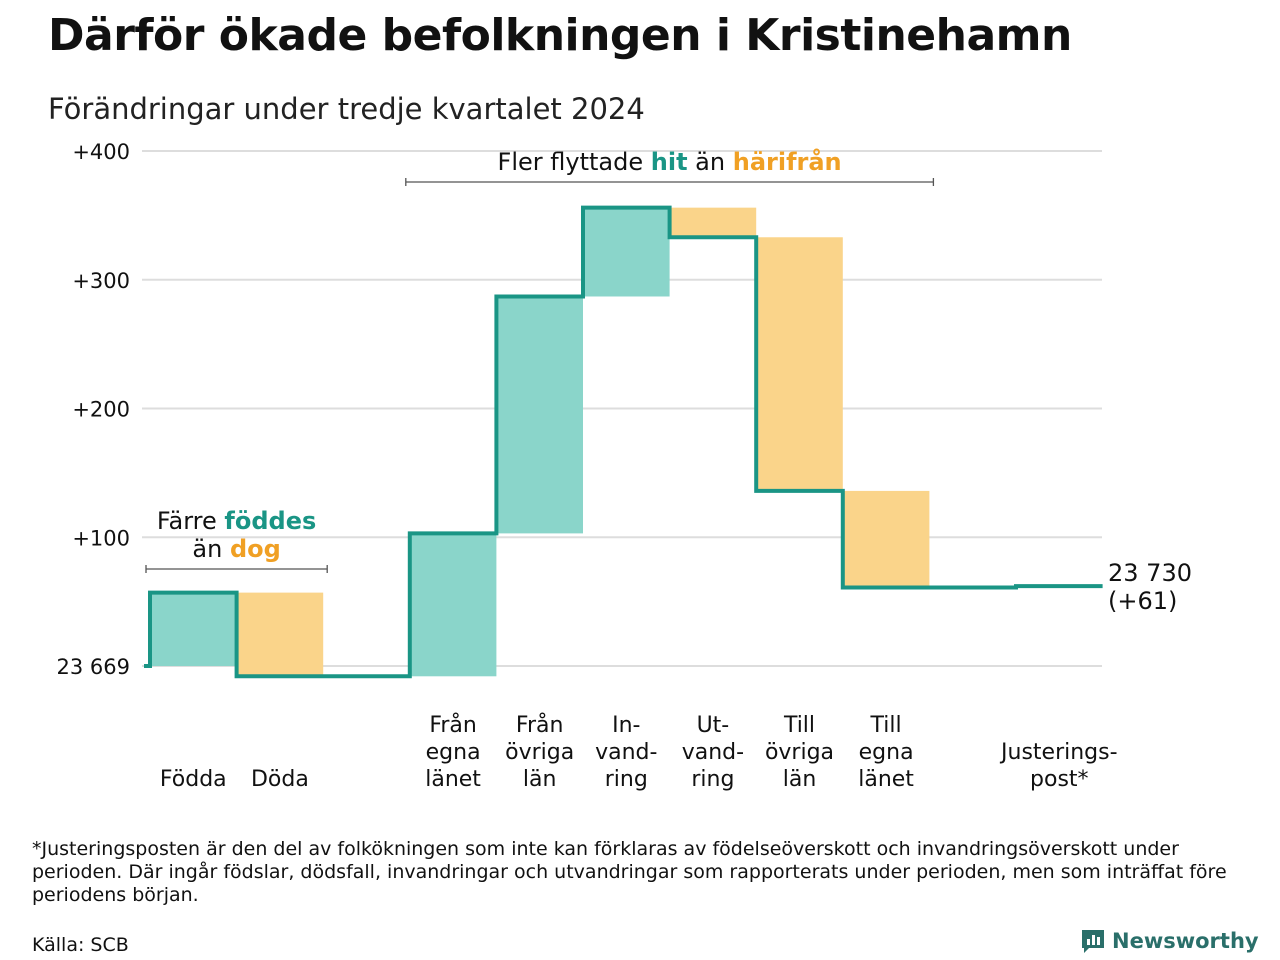 Image resolution: width=1280 pixels, height=960 pixels. What do you see at coordinates (193, 779) in the screenshot?
I see `category-label: Födda` at bounding box center [193, 779].